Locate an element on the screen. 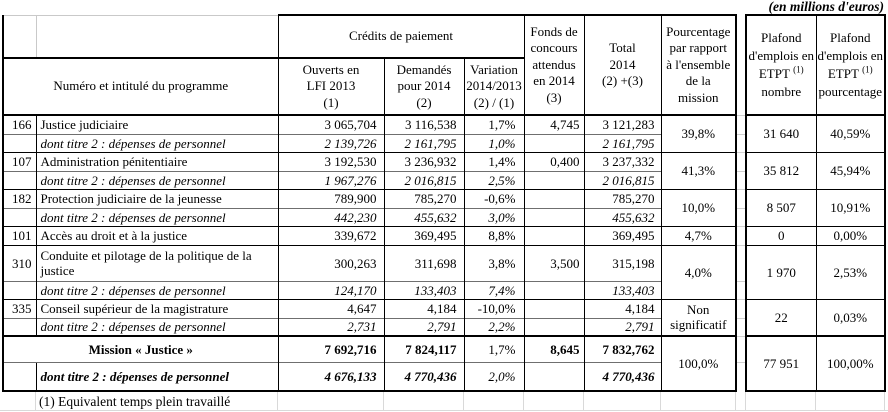 The width and height of the screenshot is (888, 412). value-total-2014: 7 832,762 is located at coordinates (622, 348).